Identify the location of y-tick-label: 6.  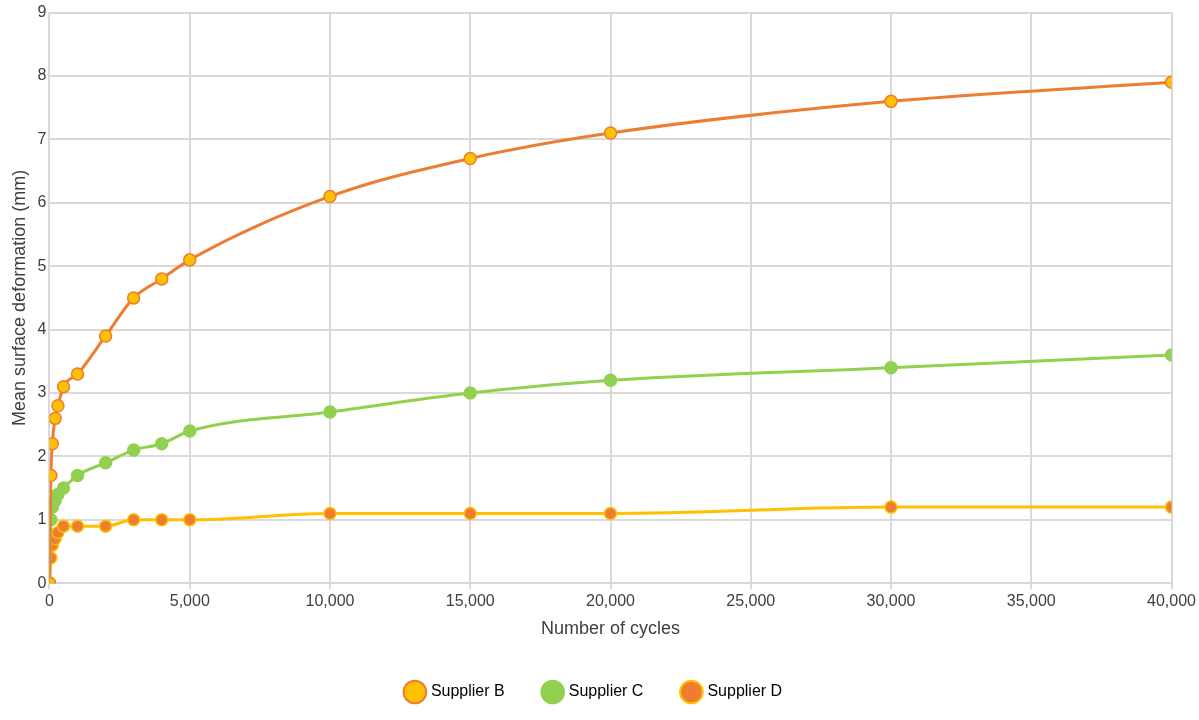
(42, 202).